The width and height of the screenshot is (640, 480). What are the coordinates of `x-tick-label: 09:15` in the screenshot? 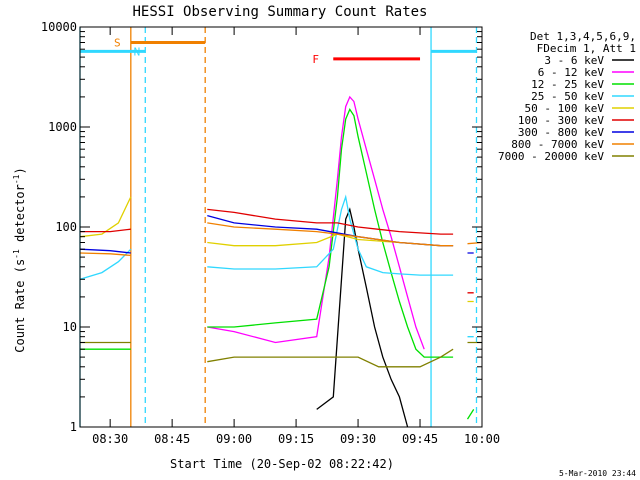 It's located at (296, 439).